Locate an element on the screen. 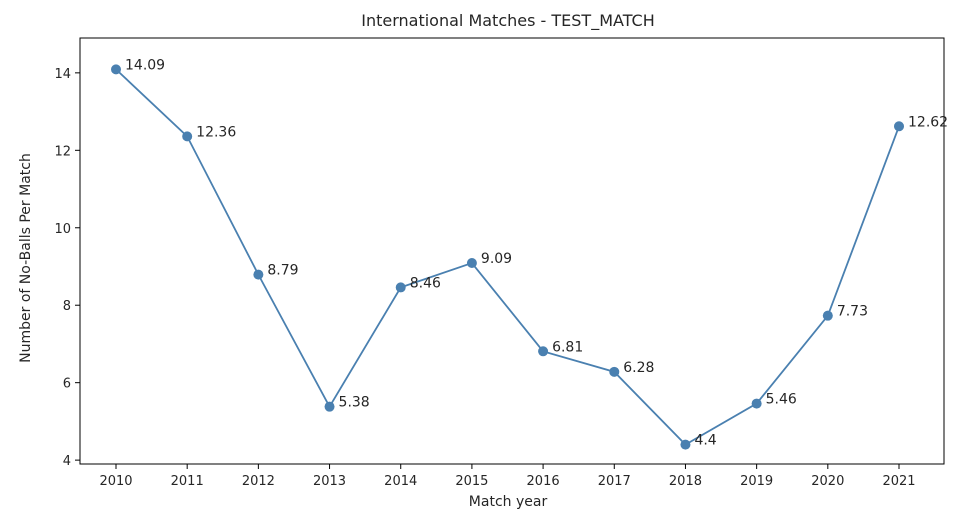  y-tick-label: 12 is located at coordinates (62, 151).